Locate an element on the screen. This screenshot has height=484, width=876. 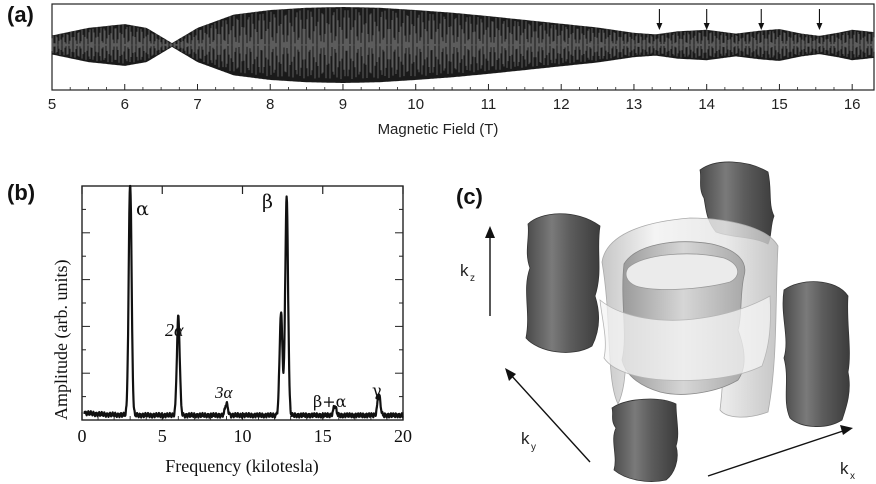
panel-c-label: (c) is located at coordinates (469, 197).